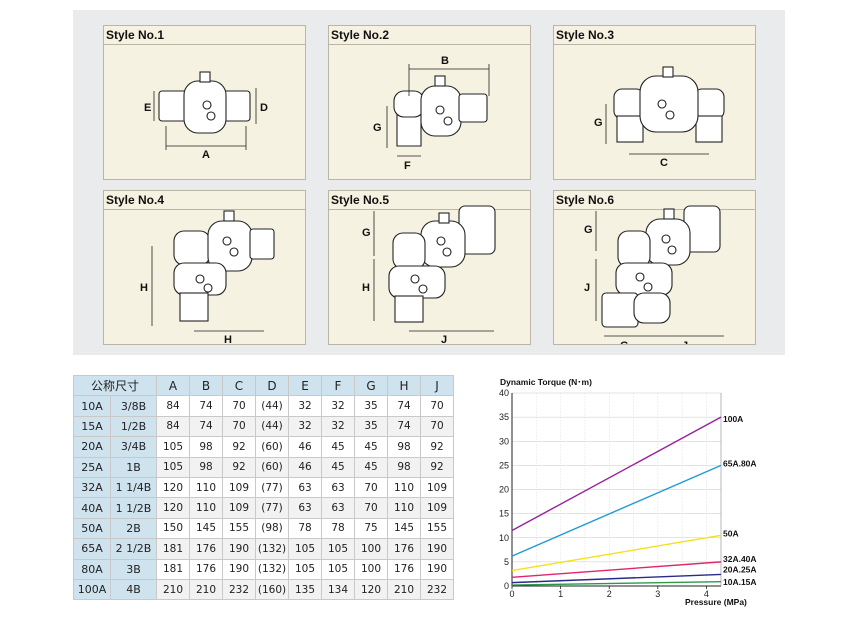  Describe the element at coordinates (92, 589) in the screenshot. I see `cell-size-a: 100A` at that location.